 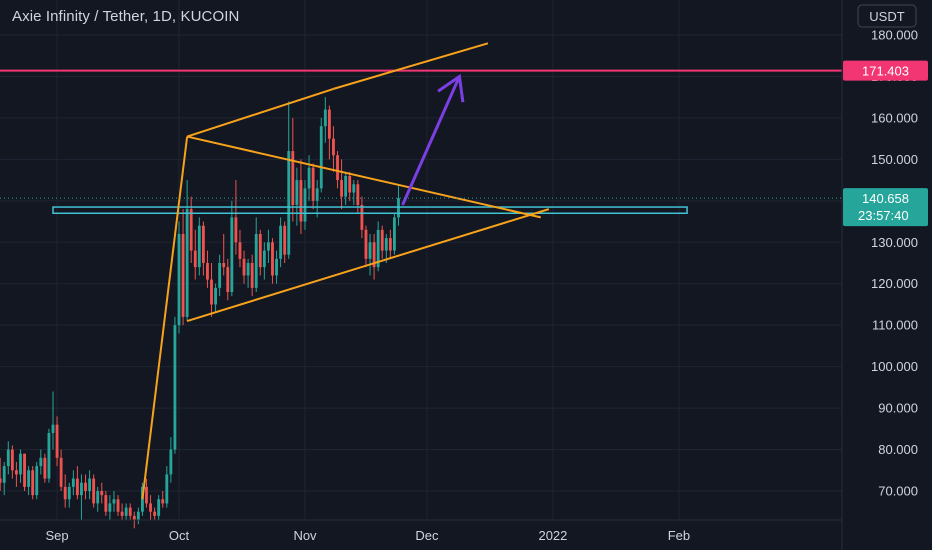 I want to click on time-tick-label: Feb, so click(x=679, y=535).